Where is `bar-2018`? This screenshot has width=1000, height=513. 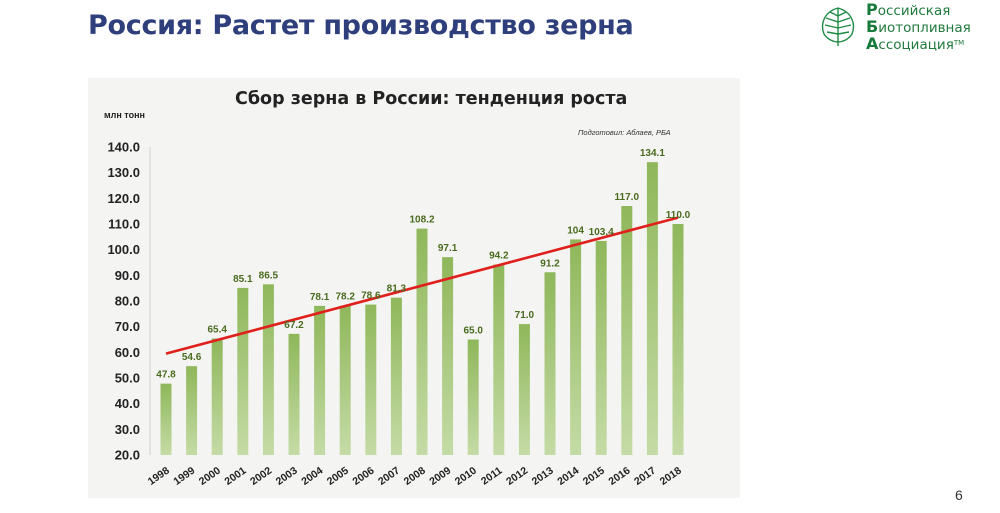 bar-2018 is located at coordinates (678, 339).